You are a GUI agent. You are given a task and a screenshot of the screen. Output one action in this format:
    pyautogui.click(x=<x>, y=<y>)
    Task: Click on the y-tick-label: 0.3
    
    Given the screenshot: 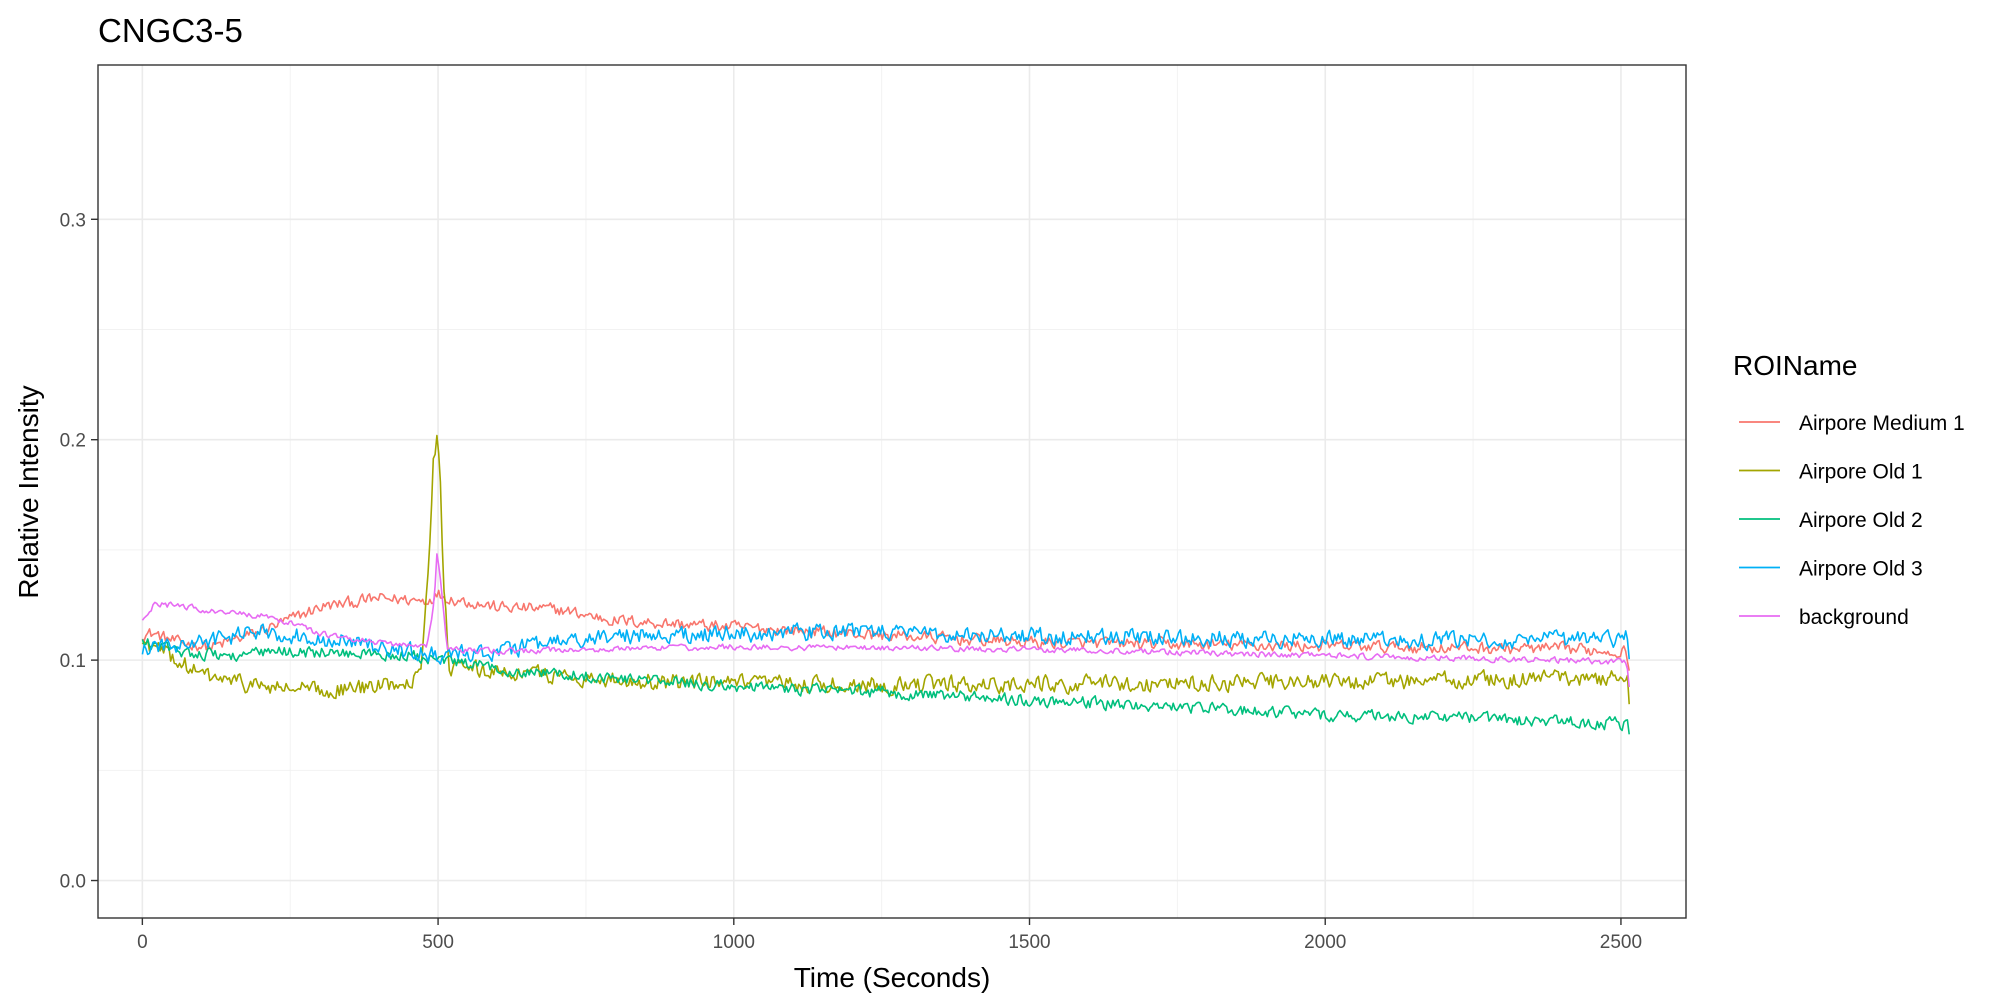 What is the action you would take?
    pyautogui.click(x=73, y=220)
    